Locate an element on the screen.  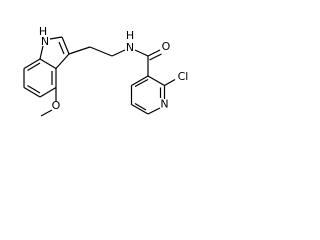
atom-label: Cl is located at coordinates (183, 76).